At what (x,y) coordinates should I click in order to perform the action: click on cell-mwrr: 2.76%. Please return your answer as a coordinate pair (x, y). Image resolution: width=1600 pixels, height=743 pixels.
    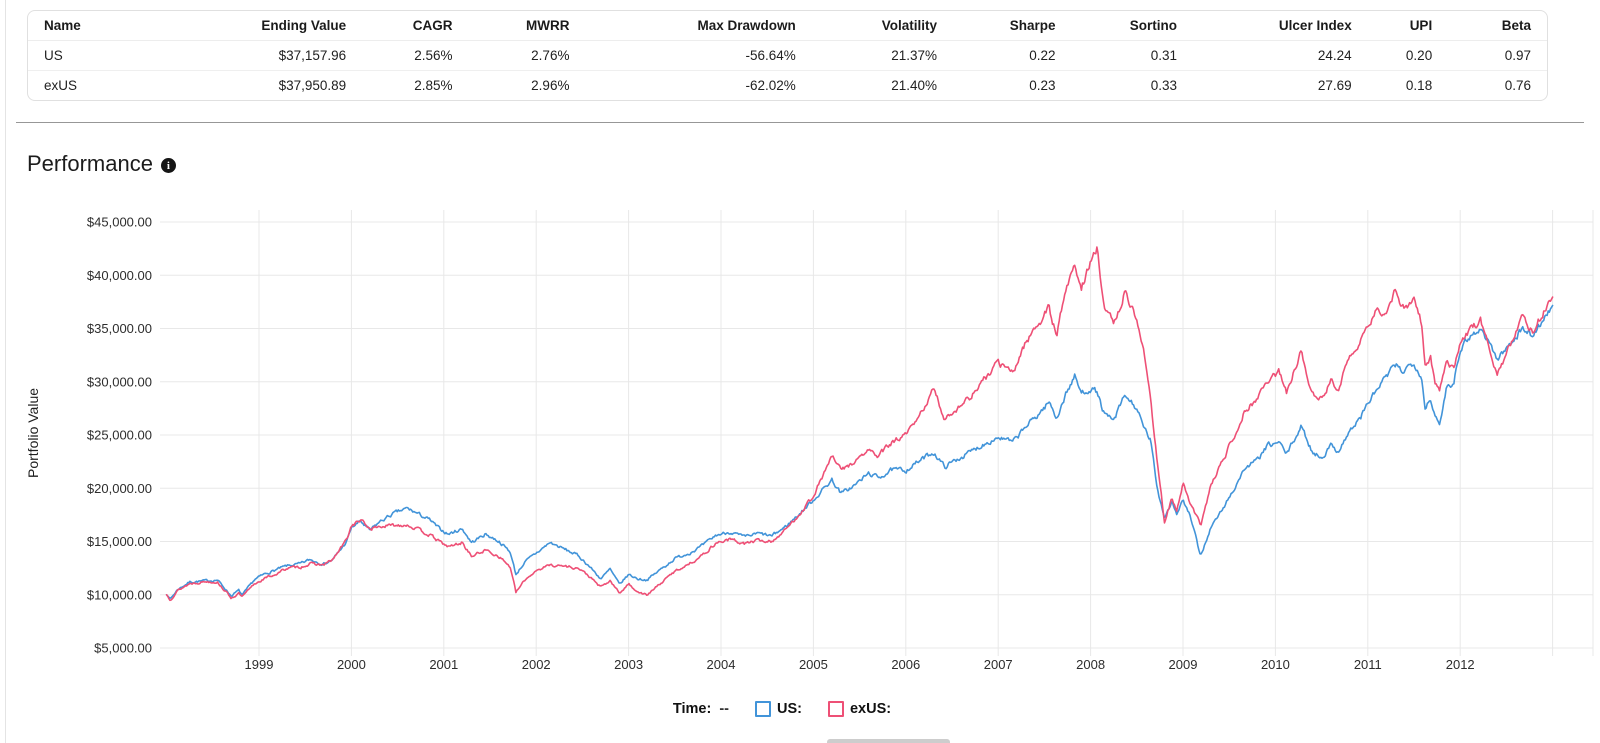
    Looking at the image, I should click on (550, 55).